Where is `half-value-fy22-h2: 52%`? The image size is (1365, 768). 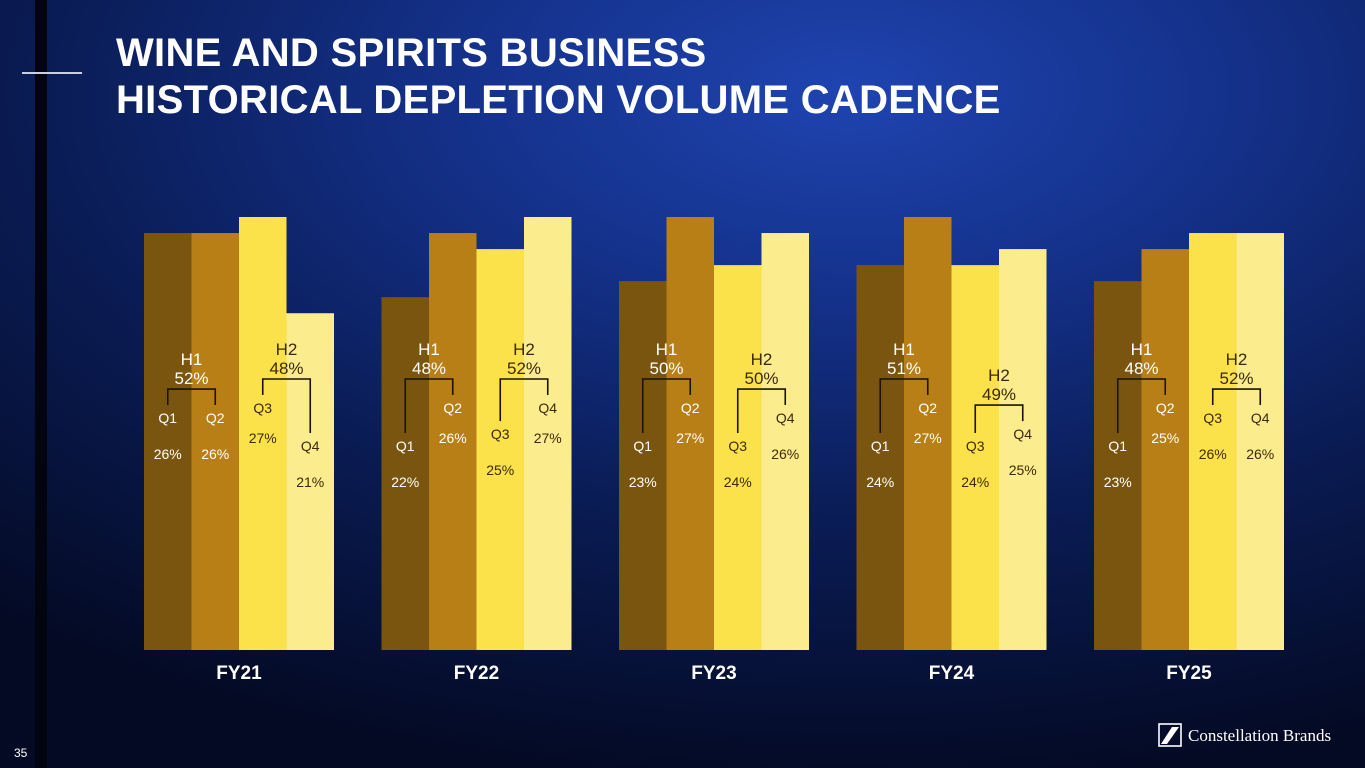
half-value-fy22-h2: 52% is located at coordinates (524, 368).